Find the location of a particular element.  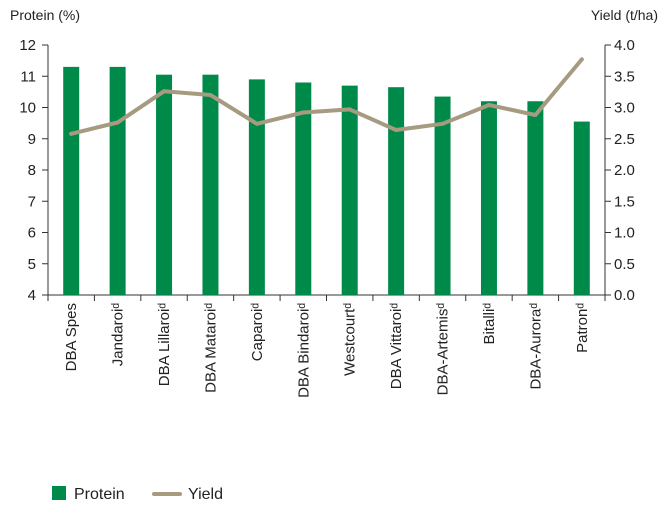

left-tick-label: 4 is located at coordinates (32, 295).